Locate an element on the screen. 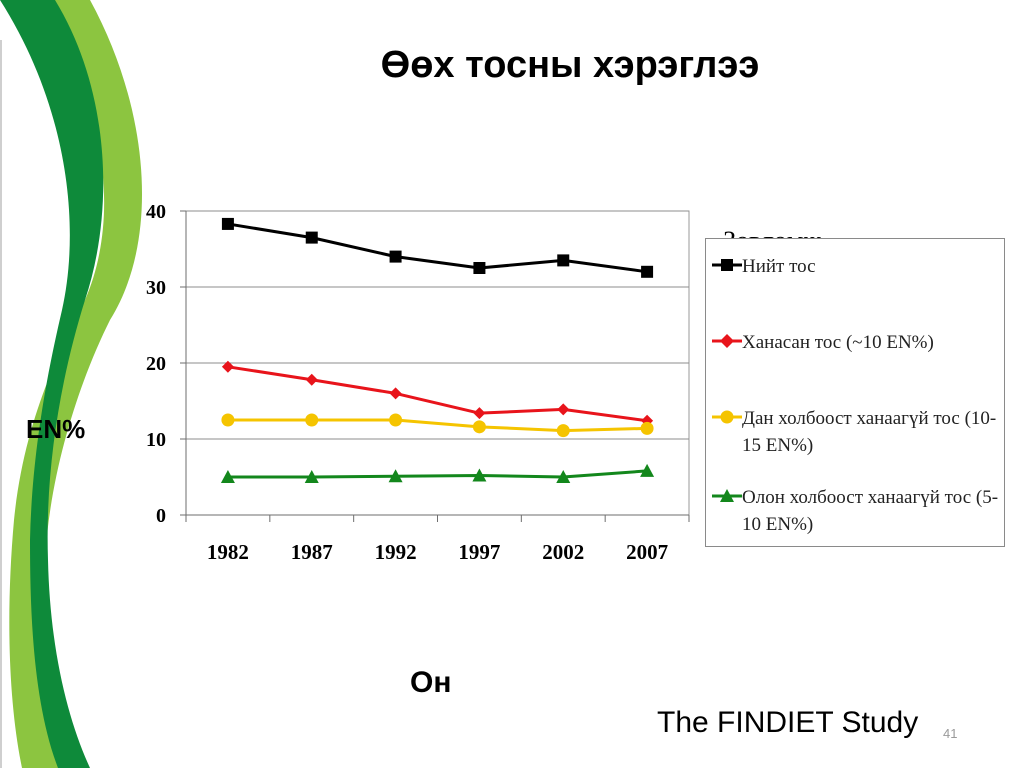 Image resolution: width=1024 pixels, height=768 pixels. legend-swatch-diamond is located at coordinates (727, 341).